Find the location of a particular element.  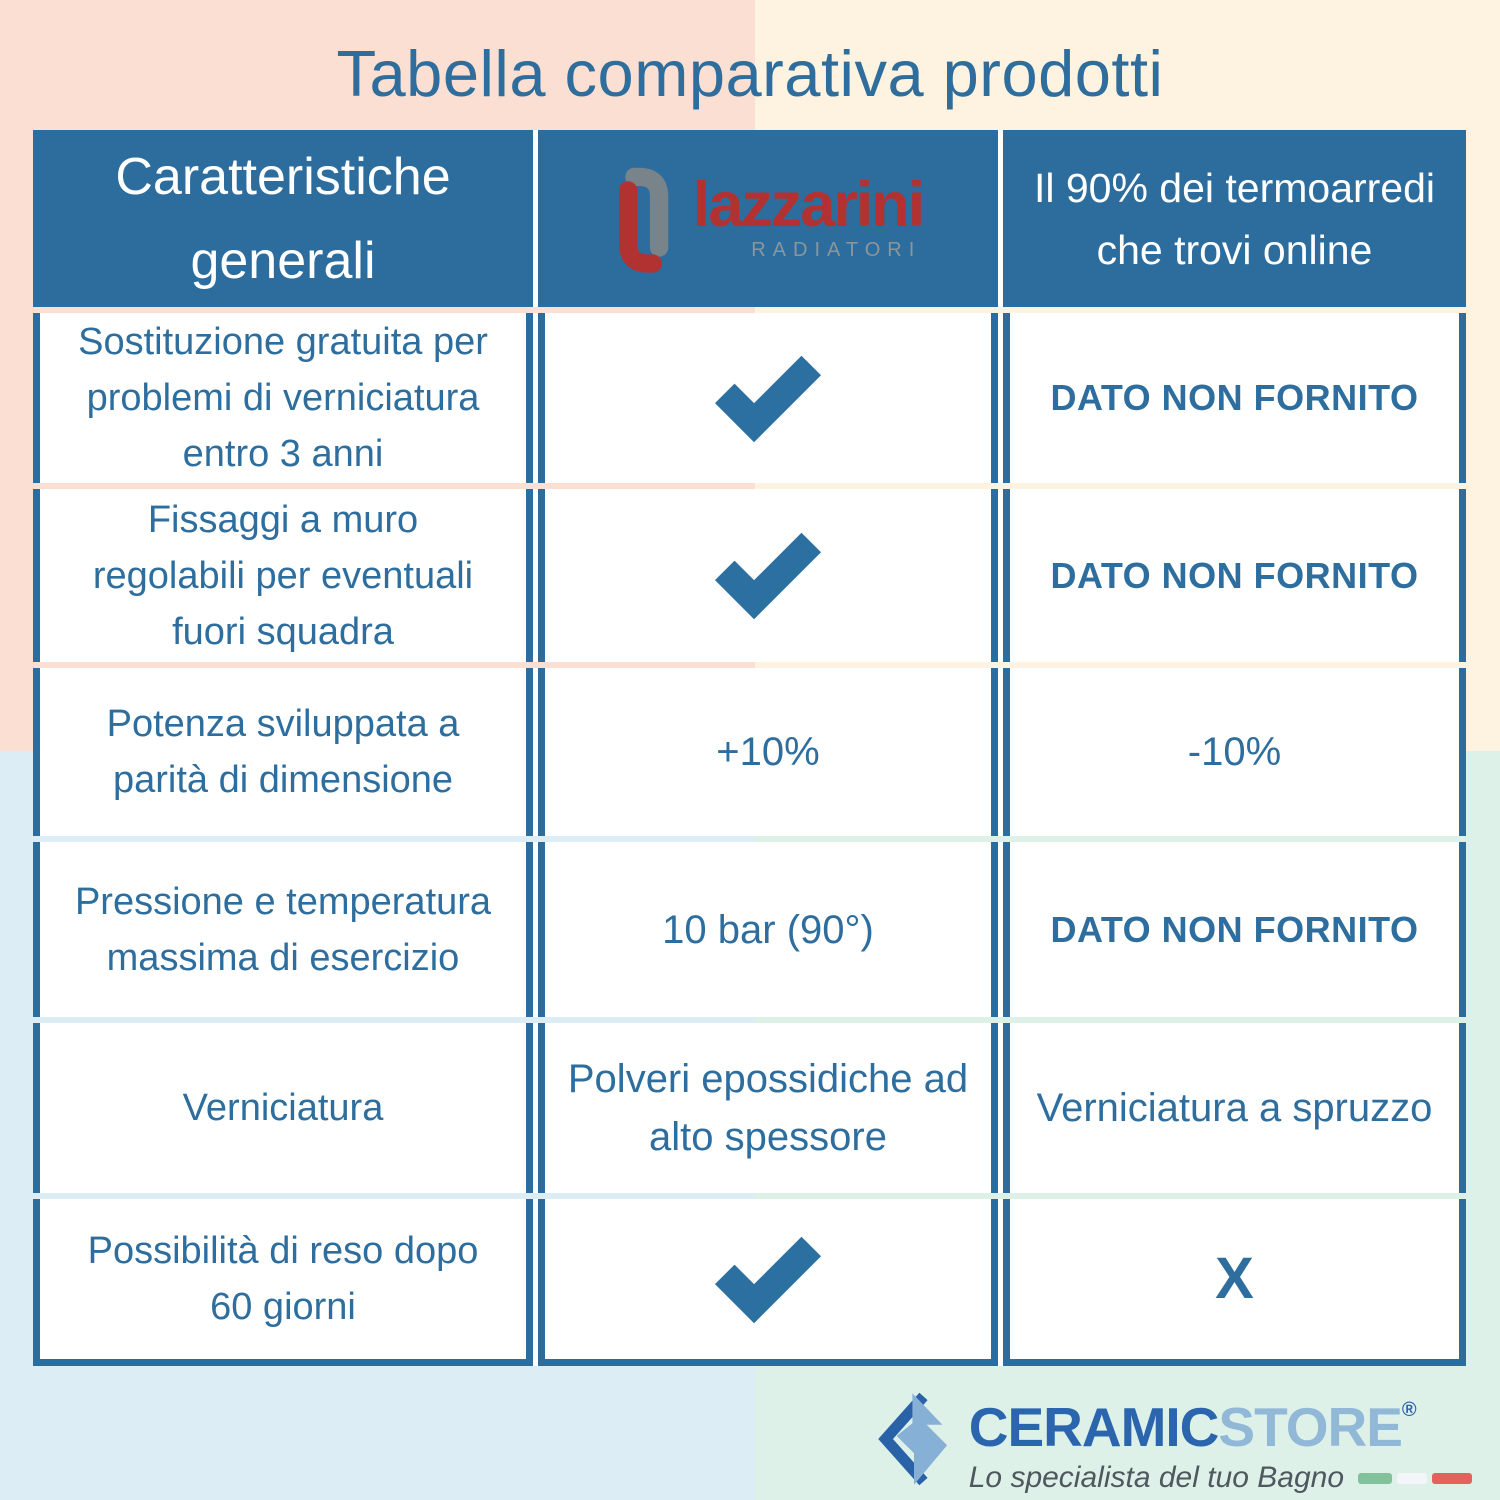

lazzarini-icon is located at coordinates (643, 220).